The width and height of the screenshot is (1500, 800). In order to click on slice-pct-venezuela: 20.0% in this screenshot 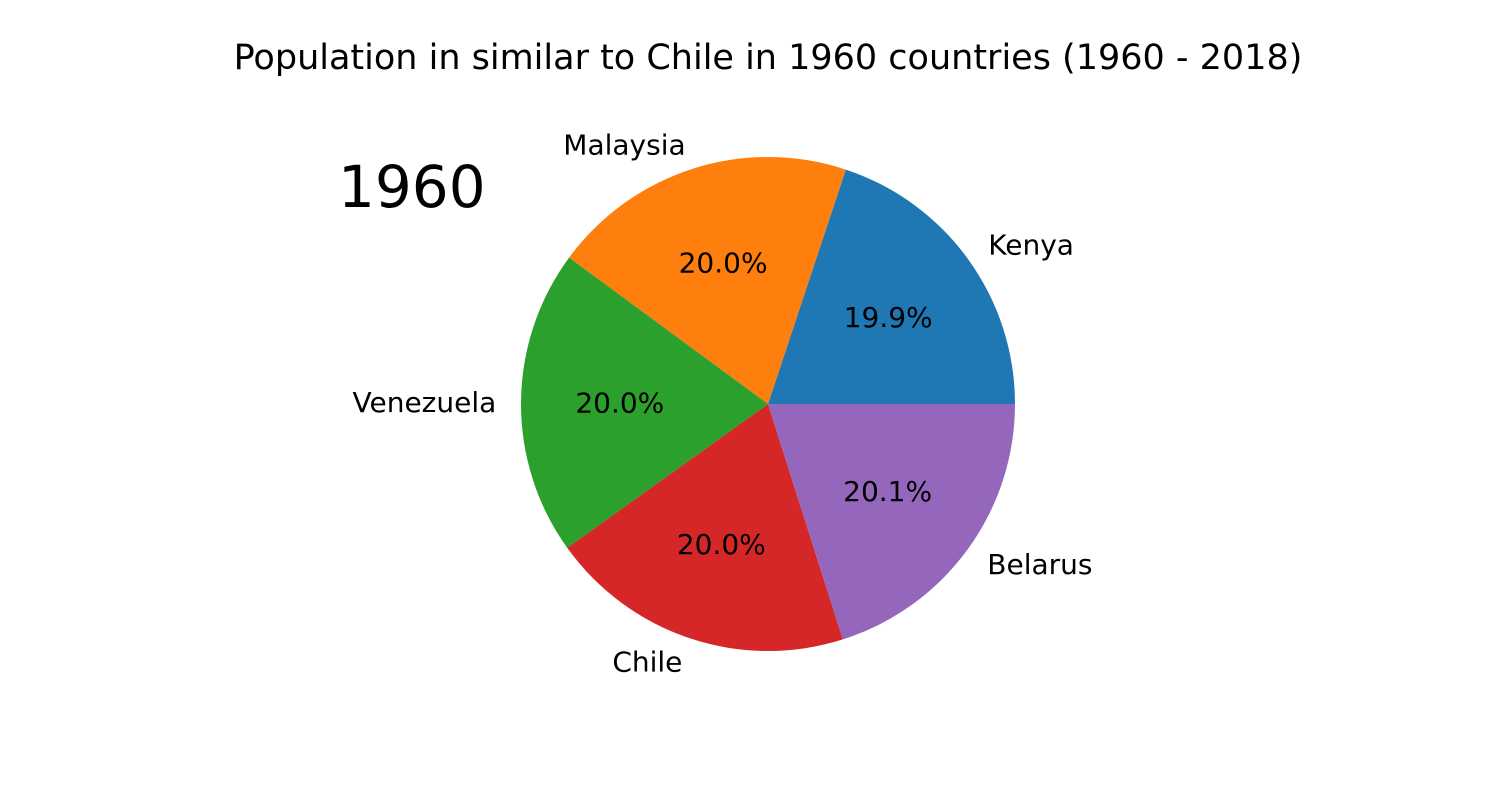, I will do `click(619, 403)`.